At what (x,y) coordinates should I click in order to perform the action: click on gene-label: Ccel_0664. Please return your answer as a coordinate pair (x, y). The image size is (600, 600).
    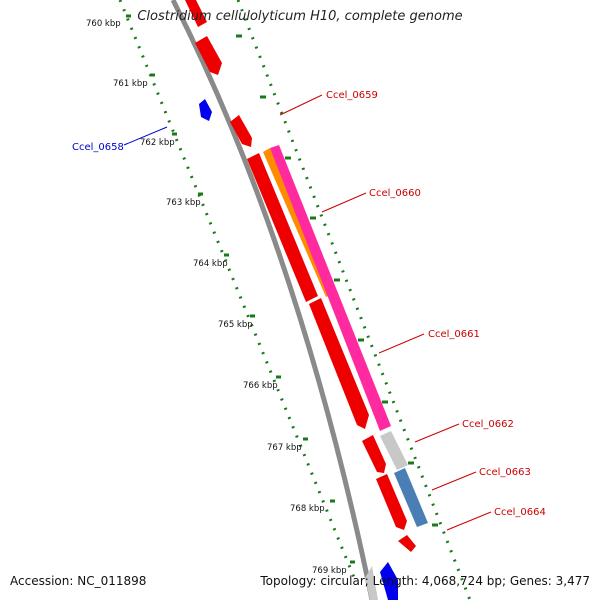
    Looking at the image, I should click on (520, 512).